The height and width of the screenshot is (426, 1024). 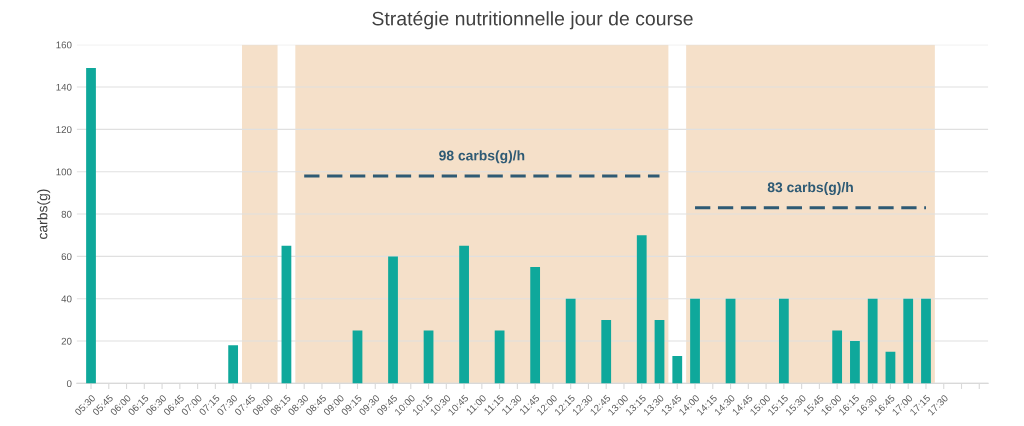 What do you see at coordinates (64, 130) in the screenshot?
I see `y-tick-label: 120` at bounding box center [64, 130].